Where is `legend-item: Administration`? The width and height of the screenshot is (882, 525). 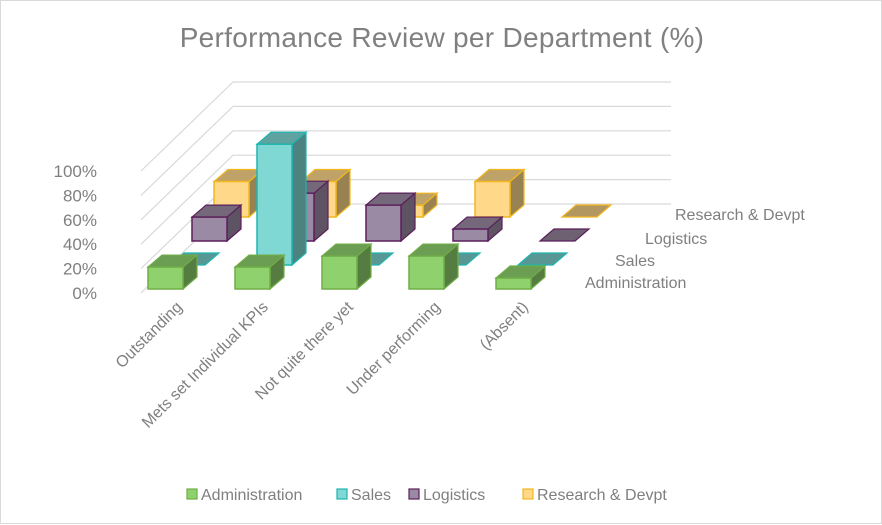
legend-item: Administration is located at coordinates (244, 495).